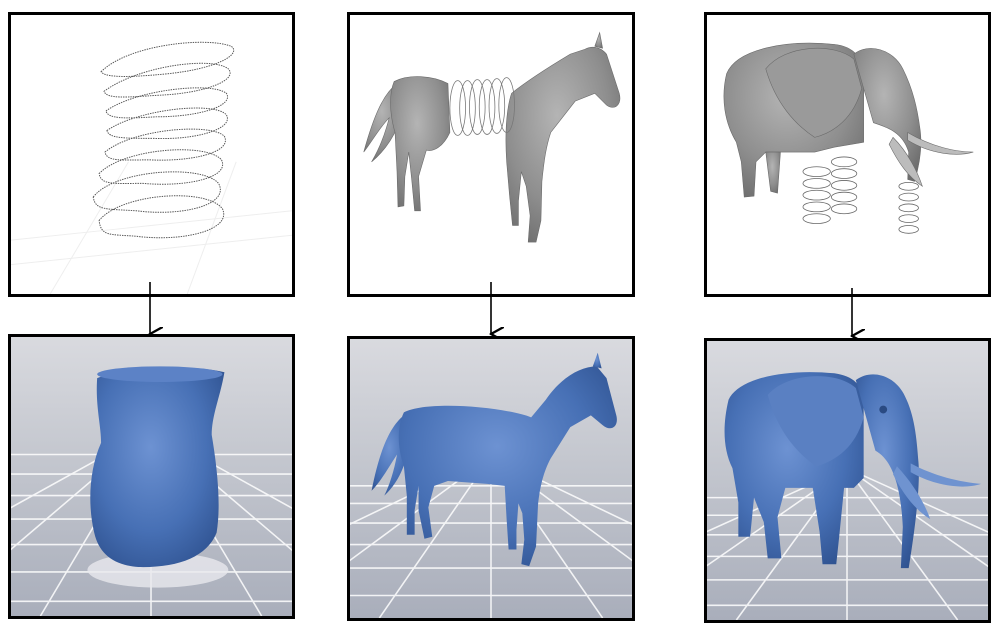 The width and height of the screenshot is (1001, 637). I want to click on output-panel-horse, so click(491, 478).